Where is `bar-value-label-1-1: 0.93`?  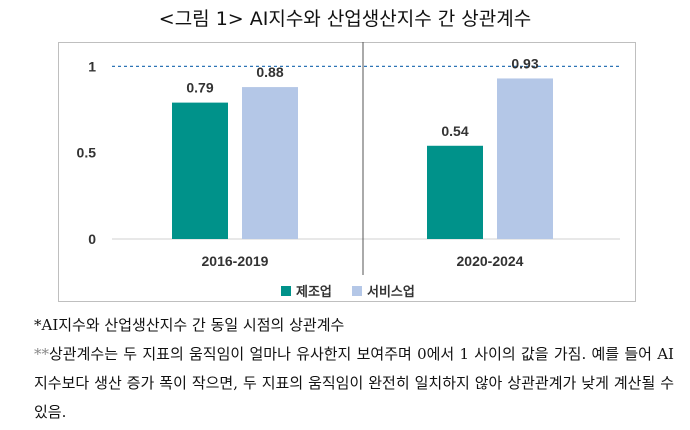 bar-value-label-1-1: 0.93 is located at coordinates (524, 63).